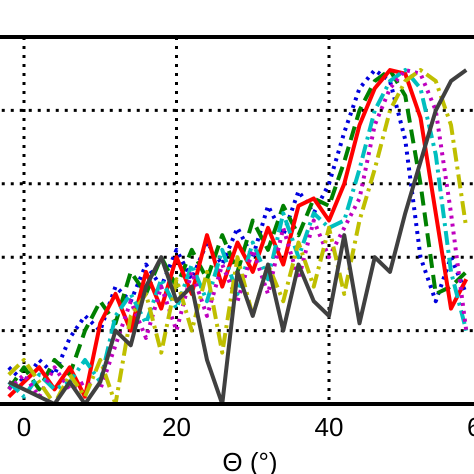 The image size is (474, 474). I want to click on x-tick-label: 60, so click(470, 427).